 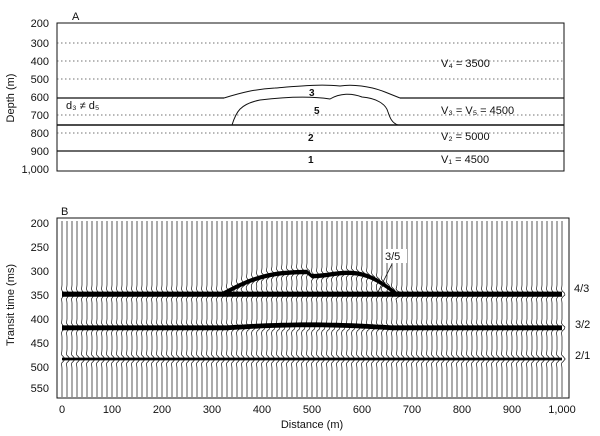 What do you see at coordinates (40, 24) in the screenshot?
I see `panel-a-ytick: 200` at bounding box center [40, 24].